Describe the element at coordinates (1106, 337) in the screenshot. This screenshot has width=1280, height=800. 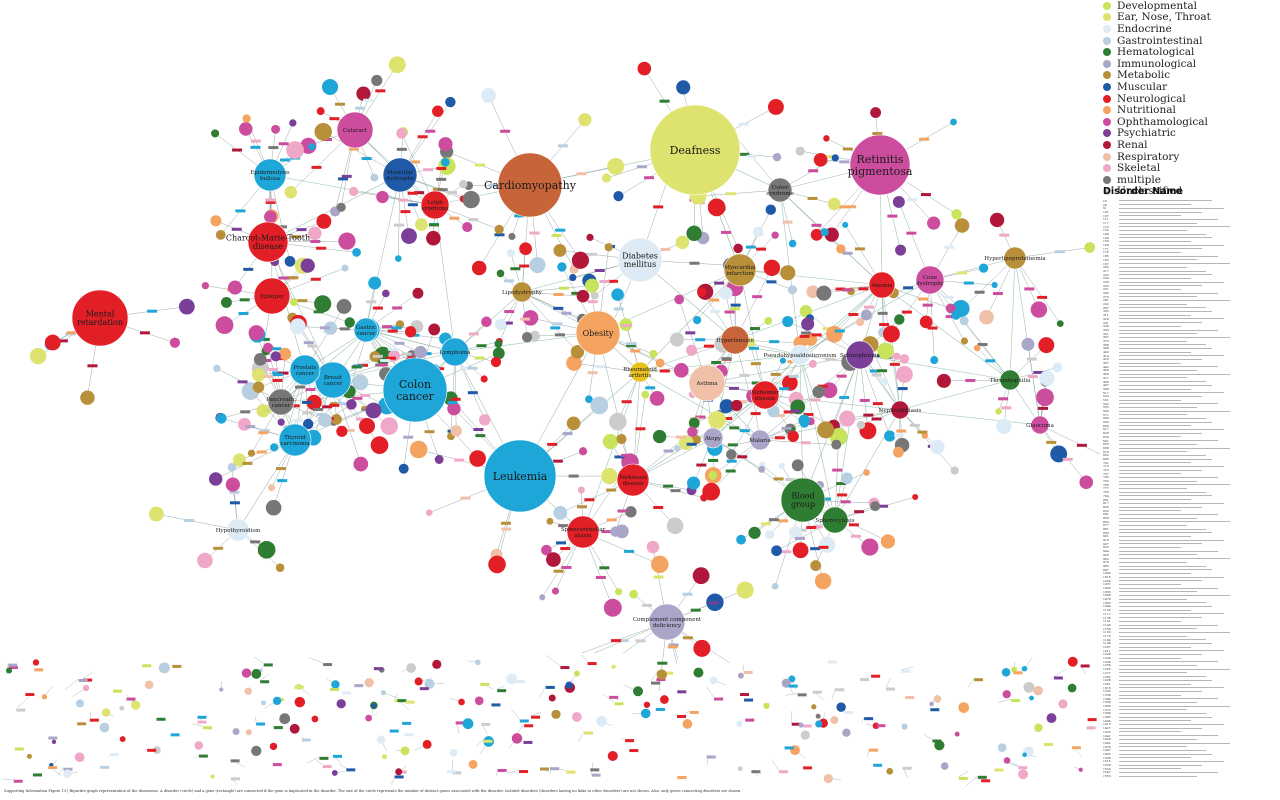
I see `disorder-number: 367` at that location.